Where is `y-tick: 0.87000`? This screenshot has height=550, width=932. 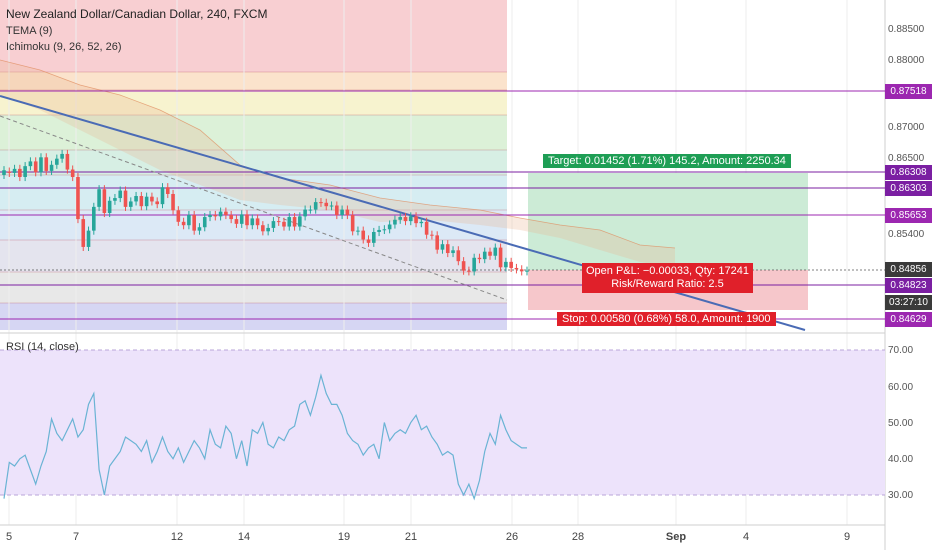
y-tick: 0.87000 is located at coordinates (906, 127).